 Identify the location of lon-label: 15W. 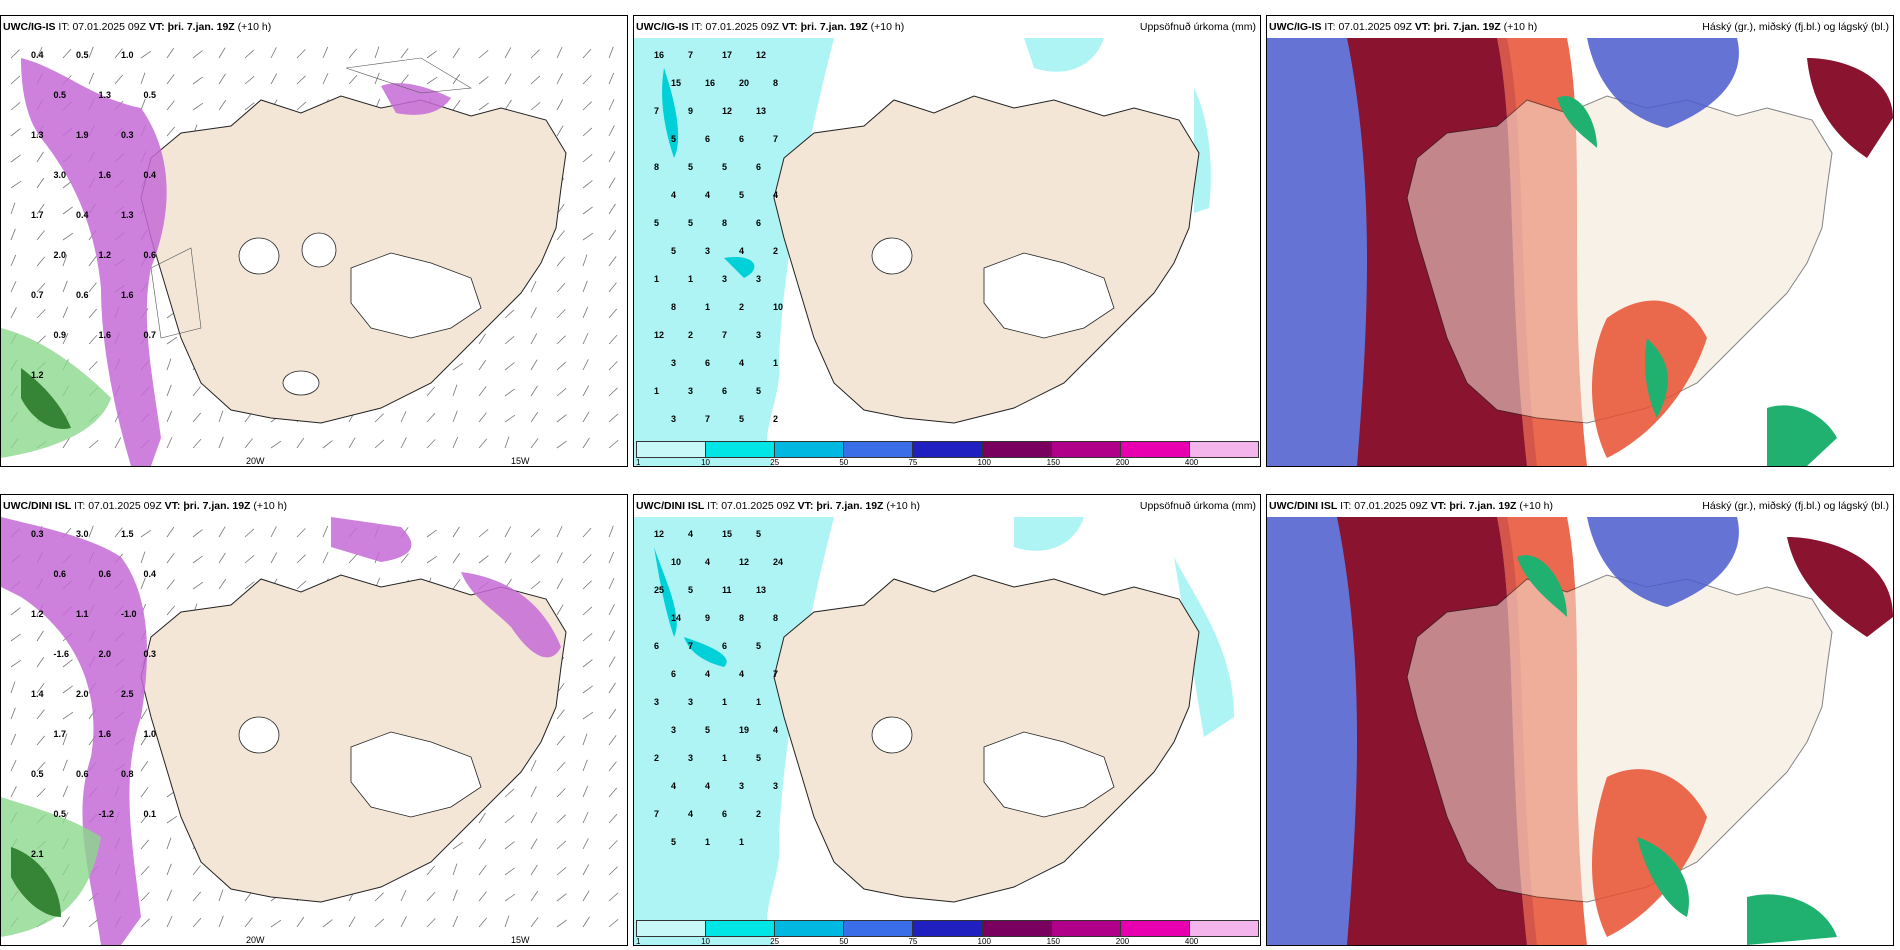
(520, 940).